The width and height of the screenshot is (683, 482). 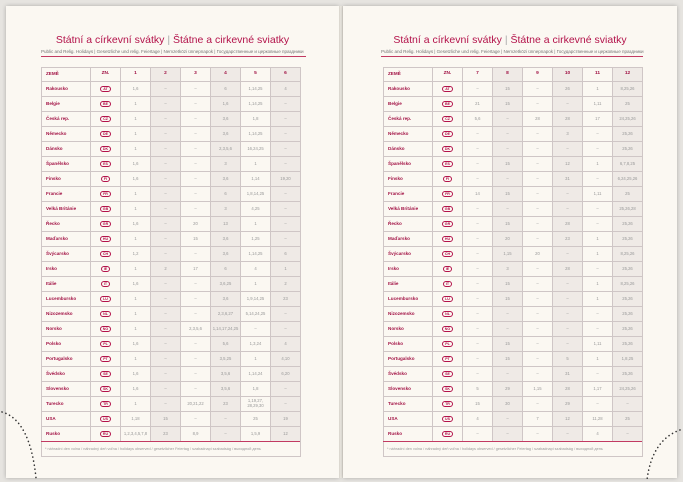 I want to click on holiday-dates-cell: 17, so click(x=597, y=119).